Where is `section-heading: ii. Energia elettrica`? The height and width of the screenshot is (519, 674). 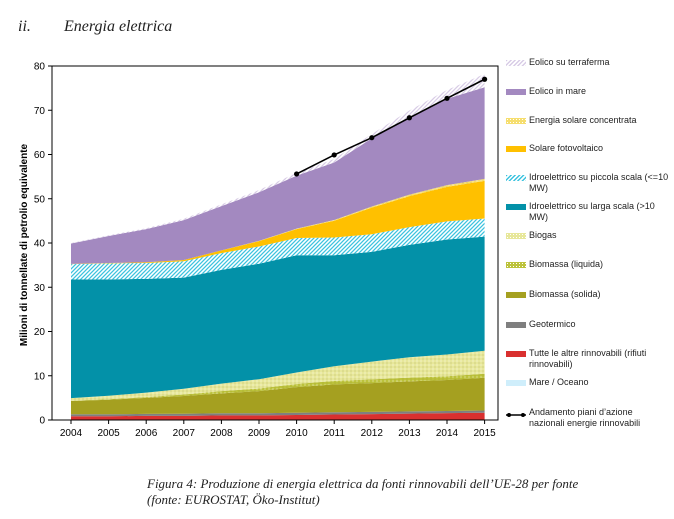 section-heading: ii. Energia elettrica is located at coordinates (95, 27).